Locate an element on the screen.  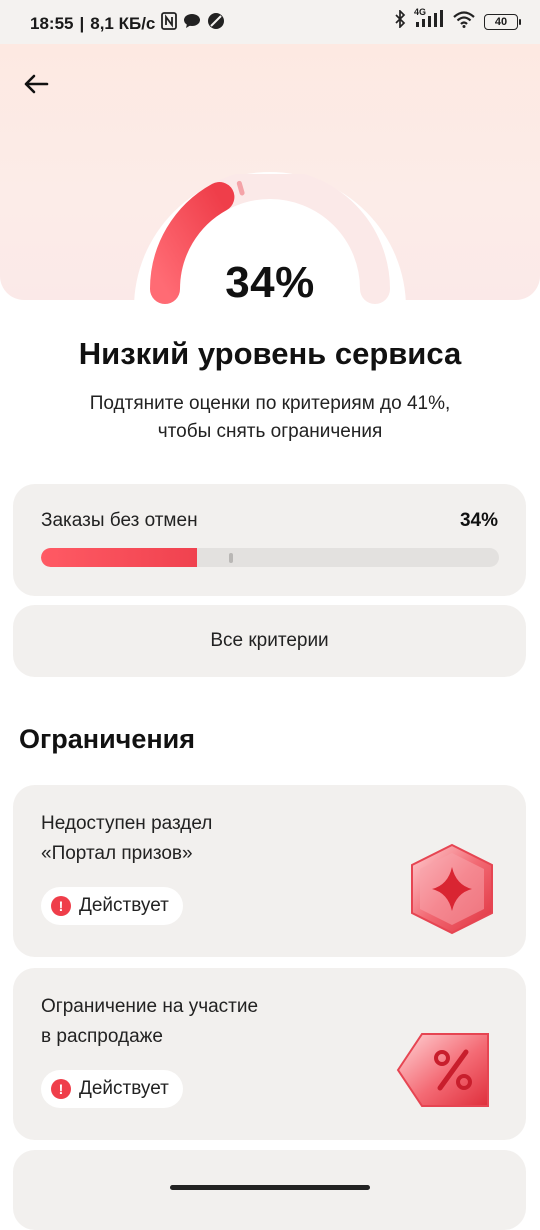
battery-icon: 40 is located at coordinates (502, 22).